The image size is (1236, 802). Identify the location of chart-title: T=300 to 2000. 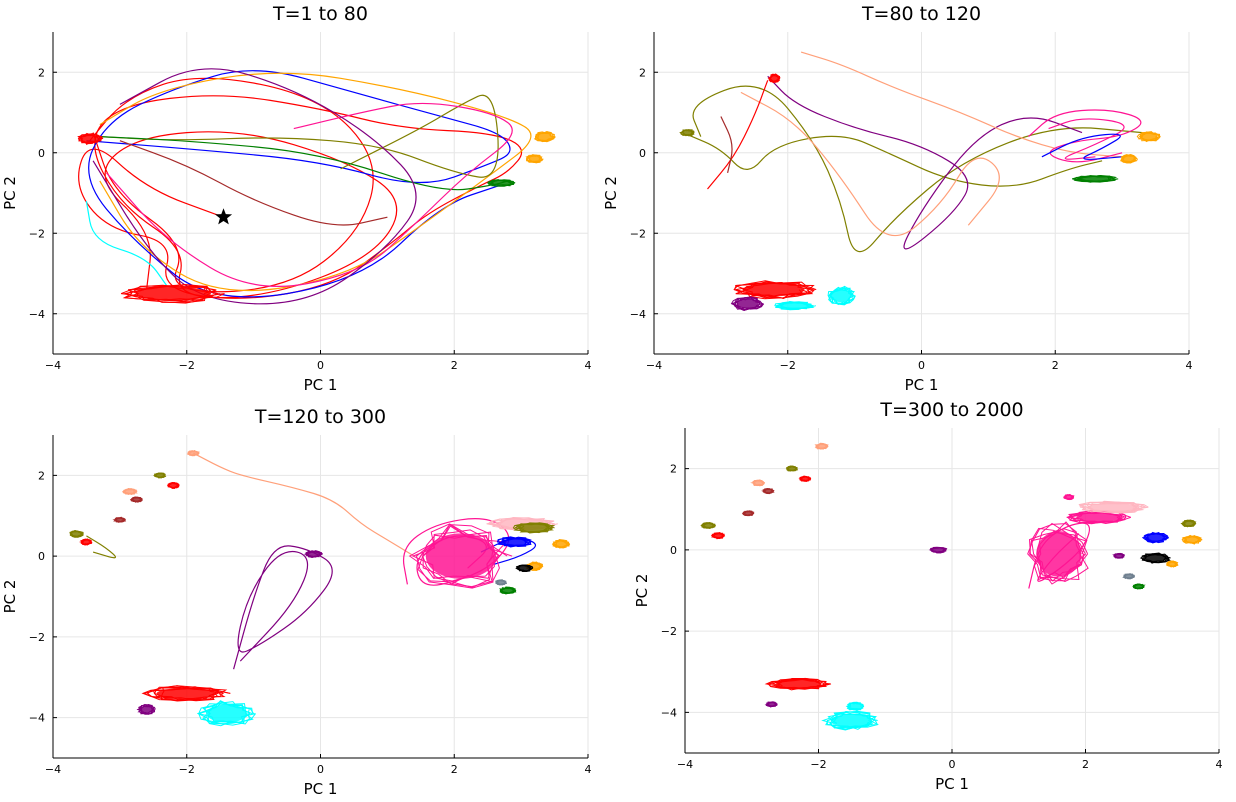
(951, 410).